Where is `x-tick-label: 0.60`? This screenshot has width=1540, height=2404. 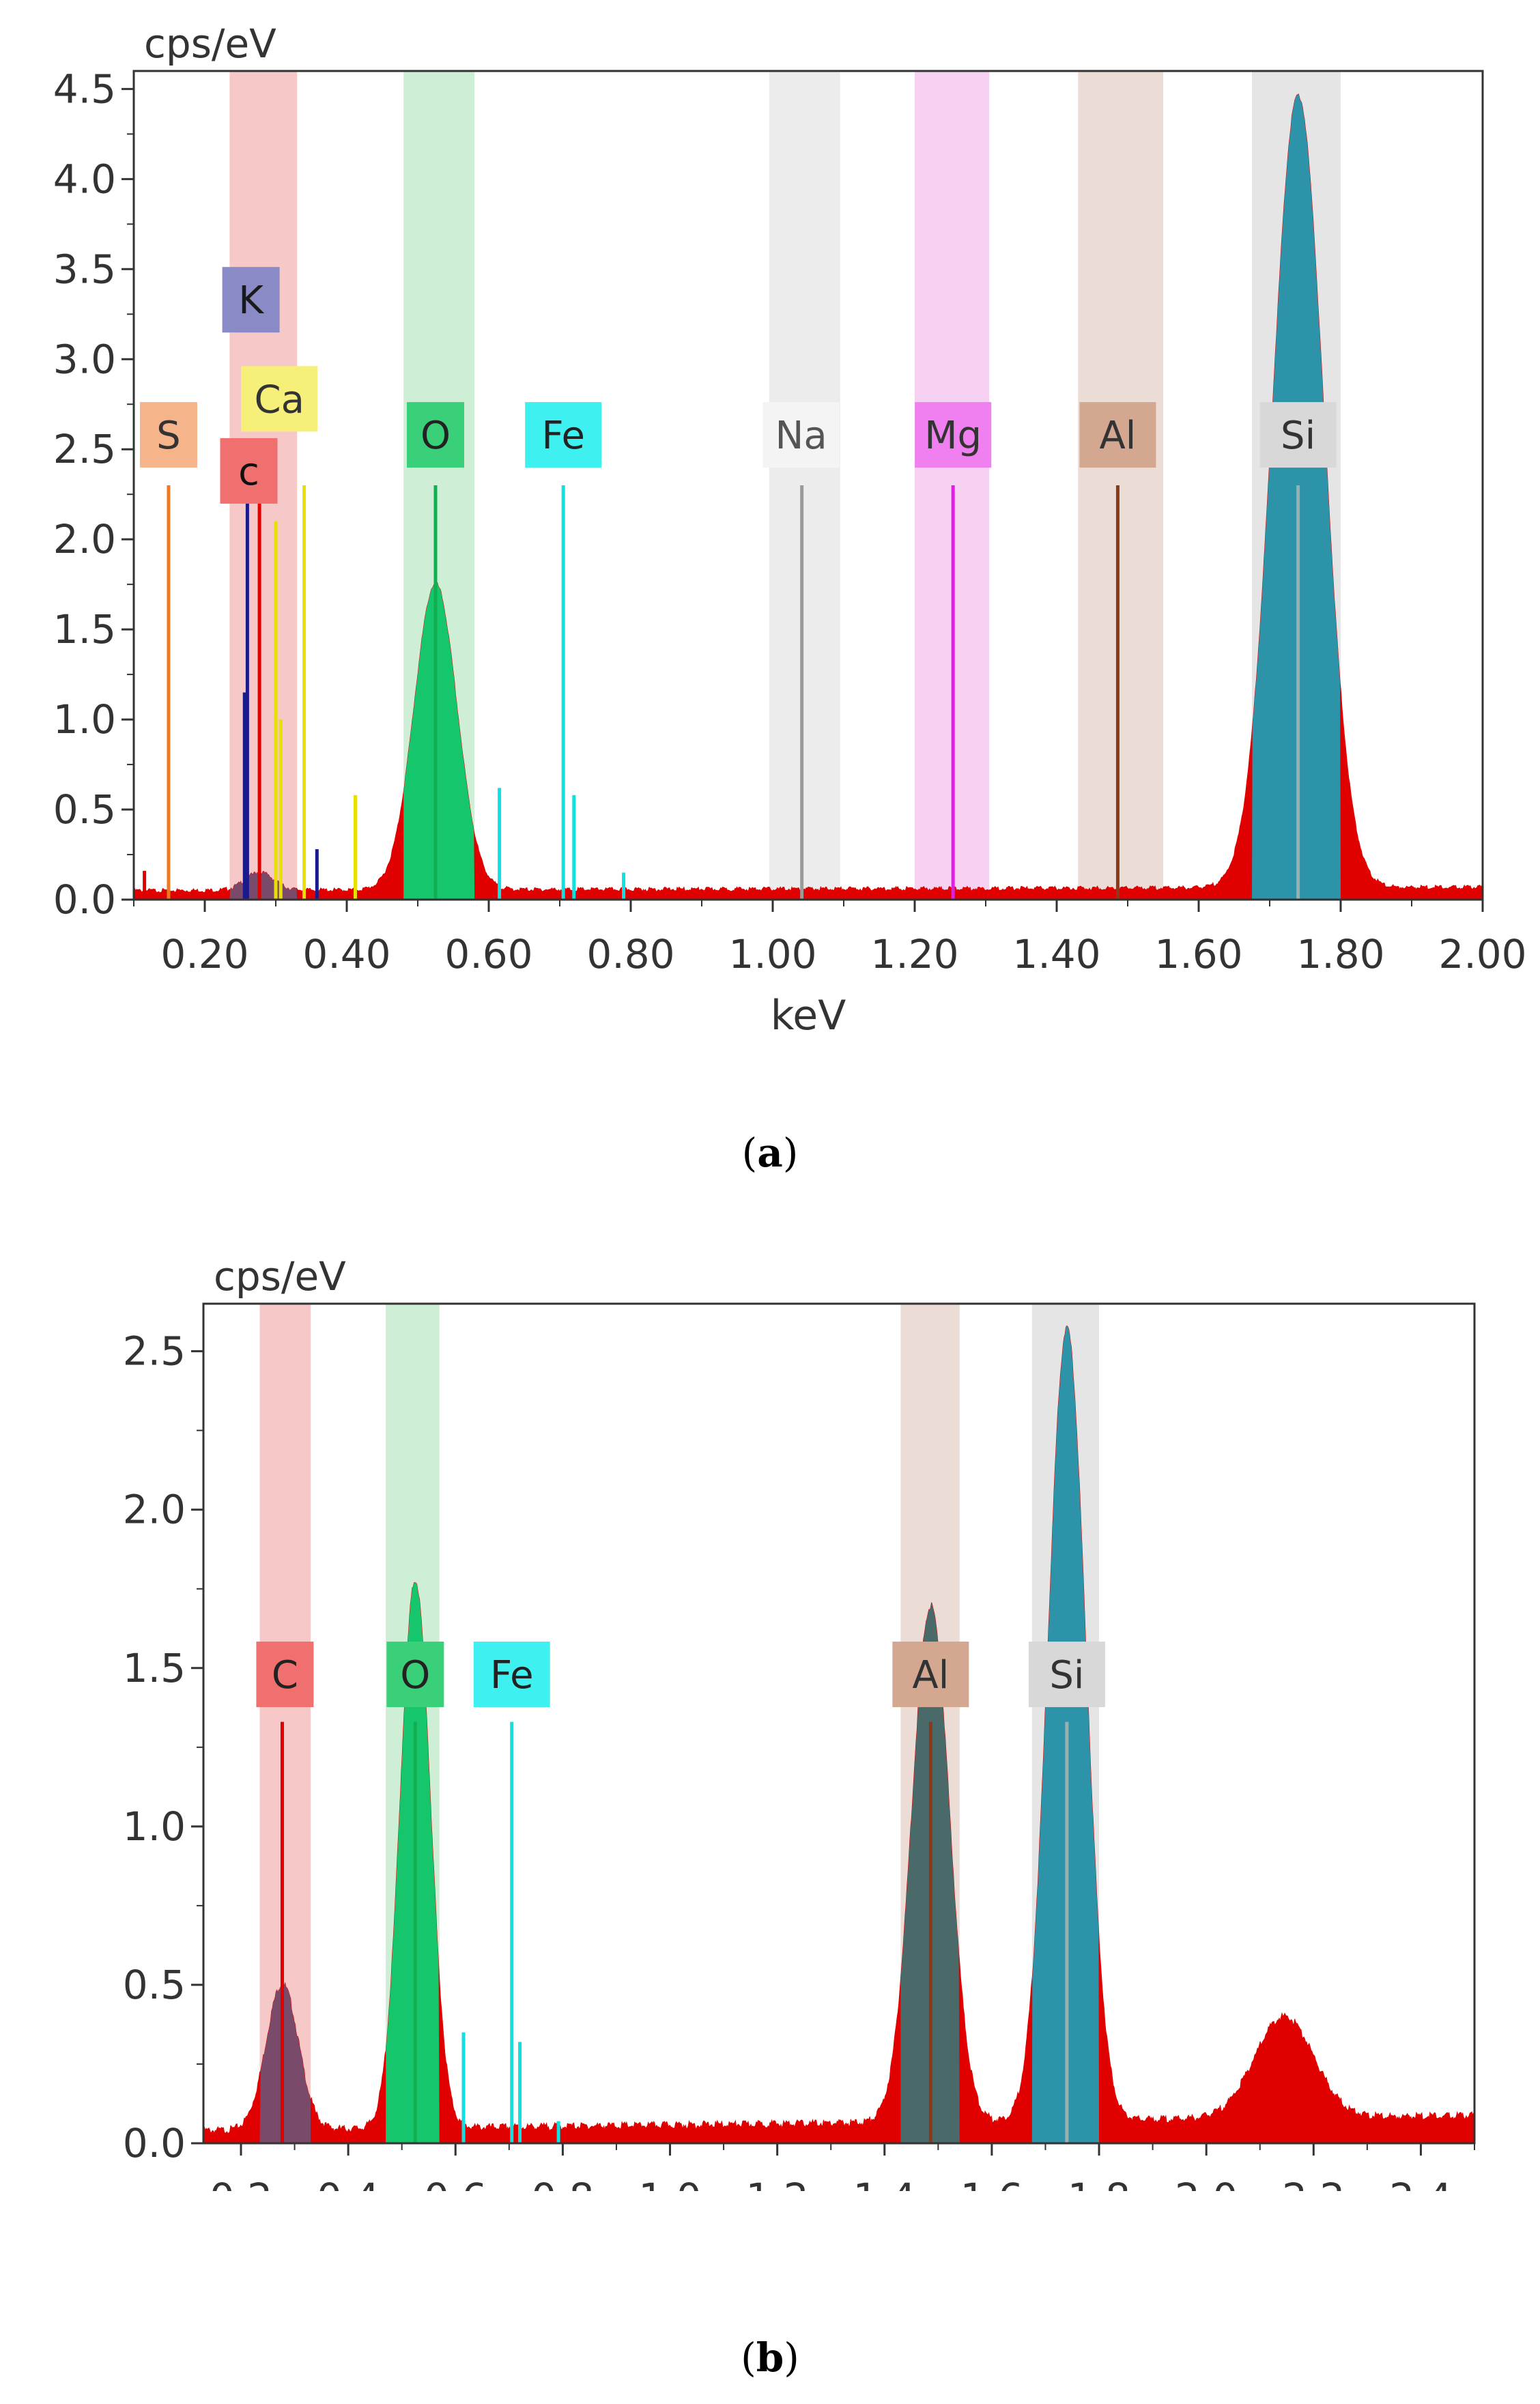
x-tick-label: 0.60 is located at coordinates (488, 954).